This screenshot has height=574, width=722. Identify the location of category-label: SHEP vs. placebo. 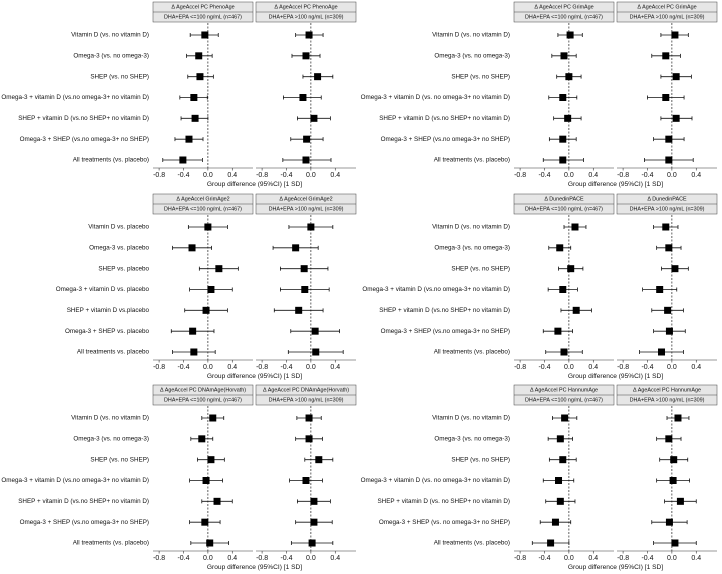
(123, 268).